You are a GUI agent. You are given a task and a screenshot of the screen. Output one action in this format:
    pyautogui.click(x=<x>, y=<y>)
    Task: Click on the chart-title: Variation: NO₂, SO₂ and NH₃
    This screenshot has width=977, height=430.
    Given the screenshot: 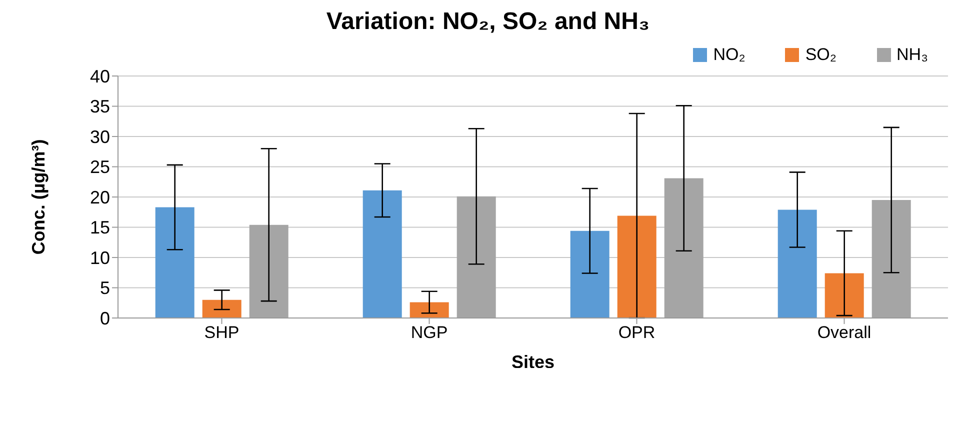 What is the action you would take?
    pyautogui.click(x=488, y=22)
    